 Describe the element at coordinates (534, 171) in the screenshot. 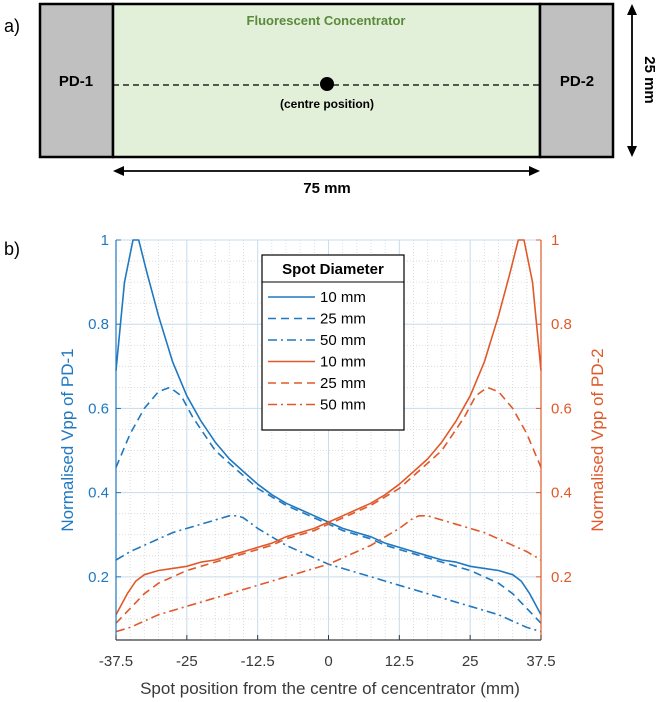

I see `width-arrow-right-head` at that location.